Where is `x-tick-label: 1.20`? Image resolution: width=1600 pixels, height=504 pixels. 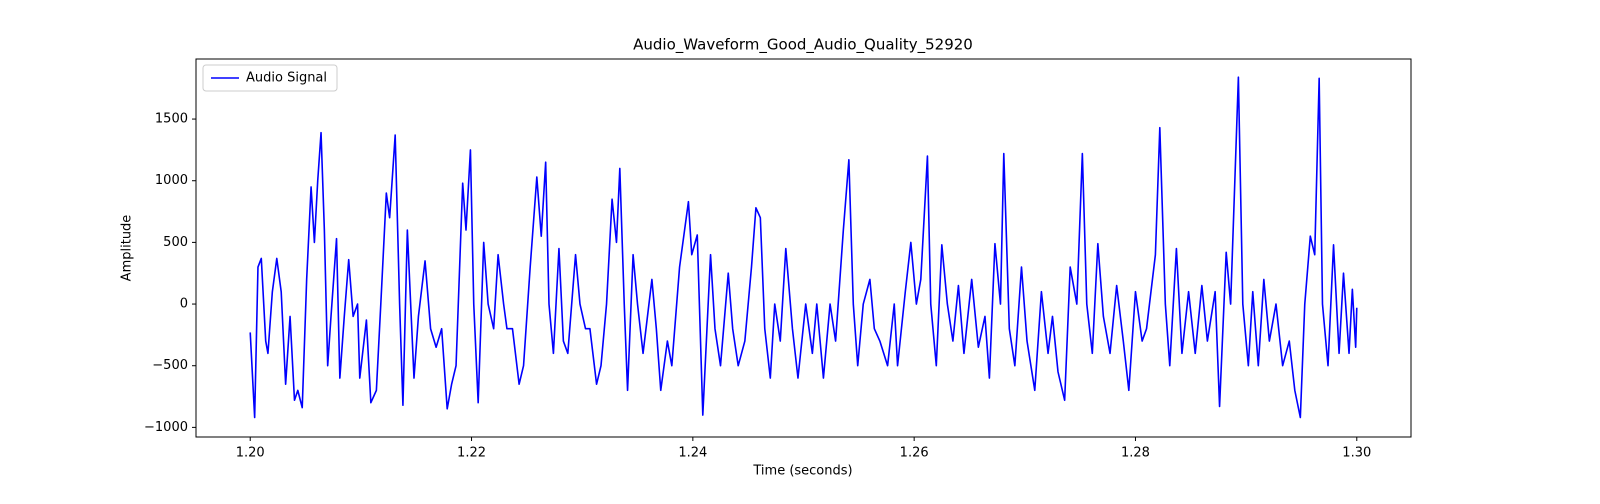 x-tick-label: 1.20 is located at coordinates (250, 453).